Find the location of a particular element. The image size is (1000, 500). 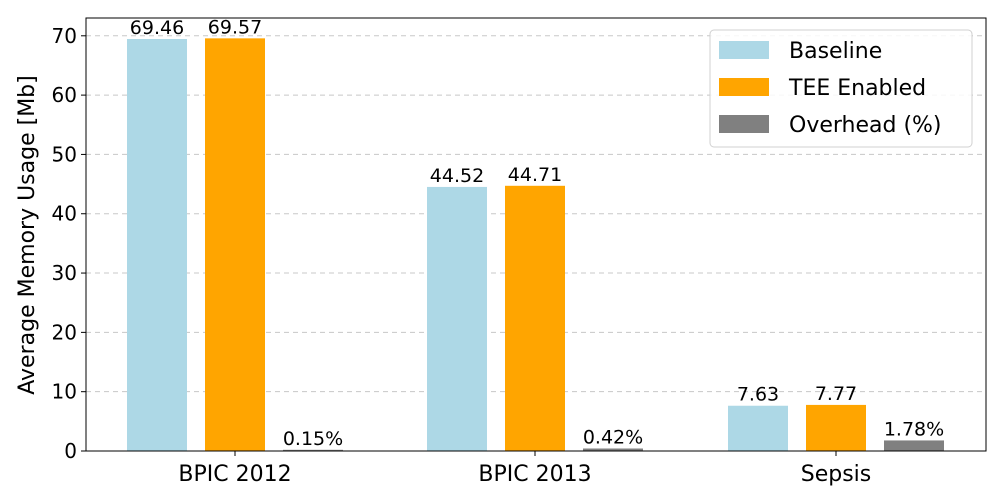

data-label-1-2: 7.77 is located at coordinates (836, 394).